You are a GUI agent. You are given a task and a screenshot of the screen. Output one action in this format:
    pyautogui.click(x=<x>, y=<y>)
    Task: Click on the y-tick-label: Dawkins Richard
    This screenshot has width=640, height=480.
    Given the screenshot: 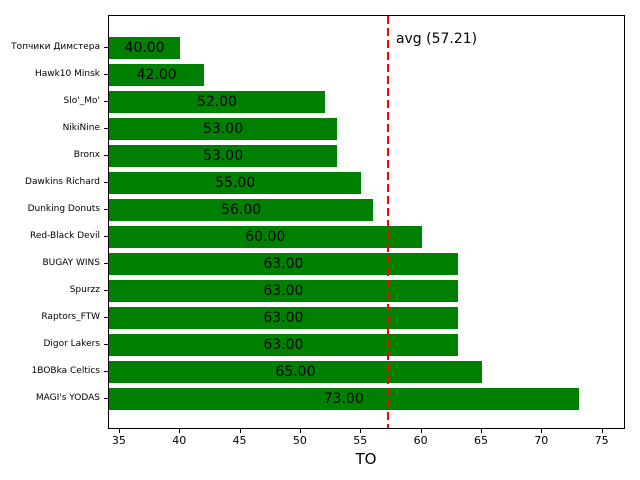 What is the action you would take?
    pyautogui.click(x=62, y=182)
    